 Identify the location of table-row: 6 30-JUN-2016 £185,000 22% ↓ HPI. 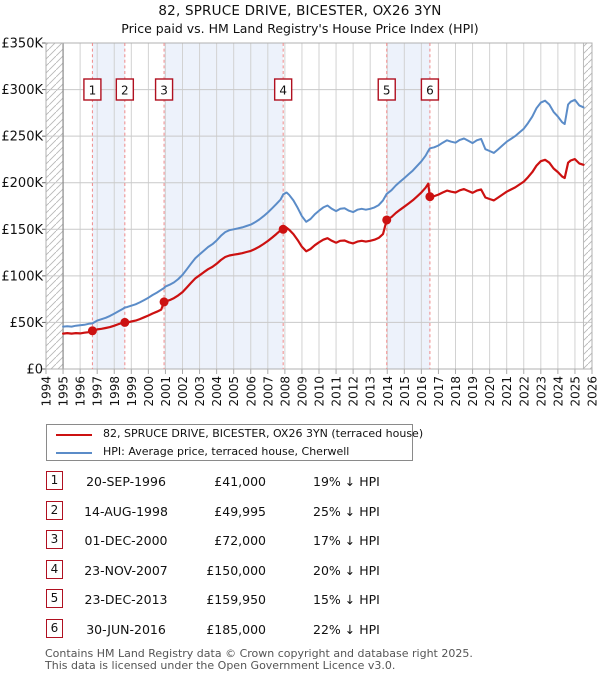
(300, 631).